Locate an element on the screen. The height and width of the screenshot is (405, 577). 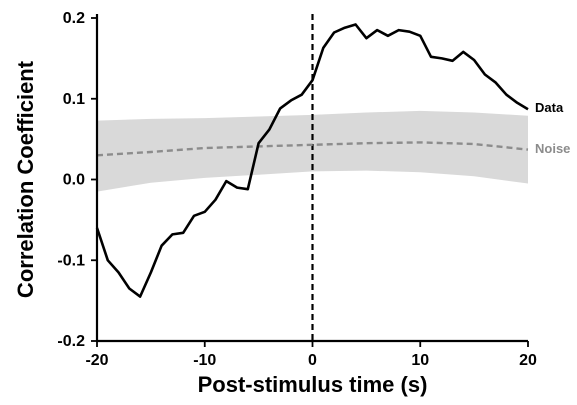
data-series-label: Data is located at coordinates (549, 107).